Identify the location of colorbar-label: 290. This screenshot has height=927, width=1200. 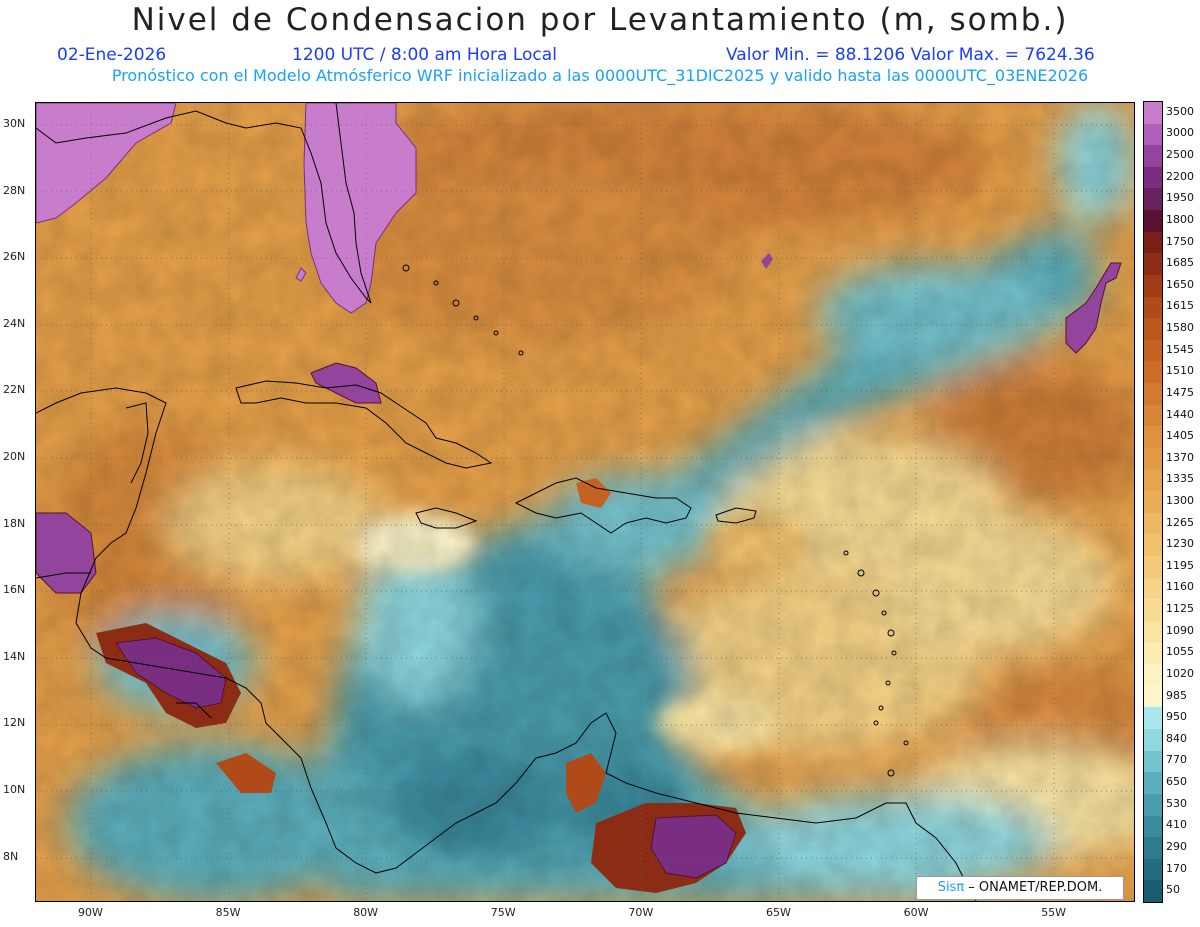
(1176, 846).